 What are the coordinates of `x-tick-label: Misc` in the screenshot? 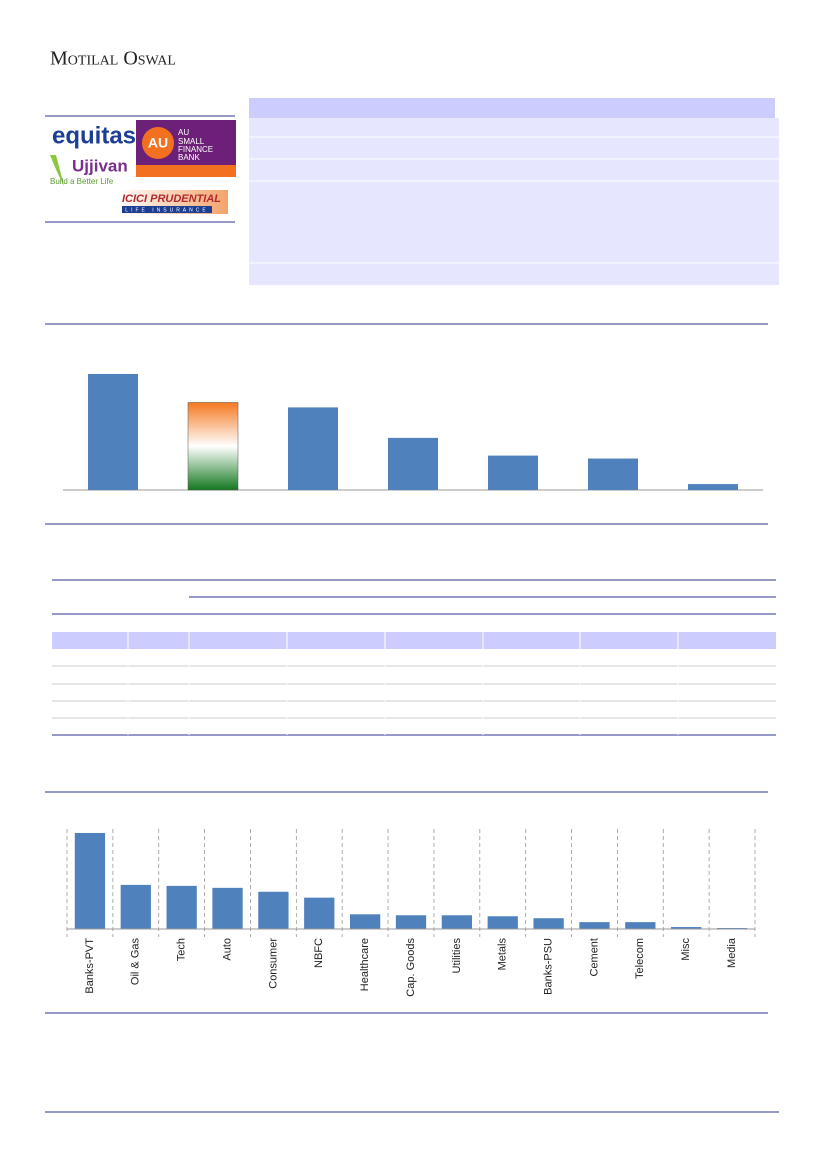 It's located at (686, 949).